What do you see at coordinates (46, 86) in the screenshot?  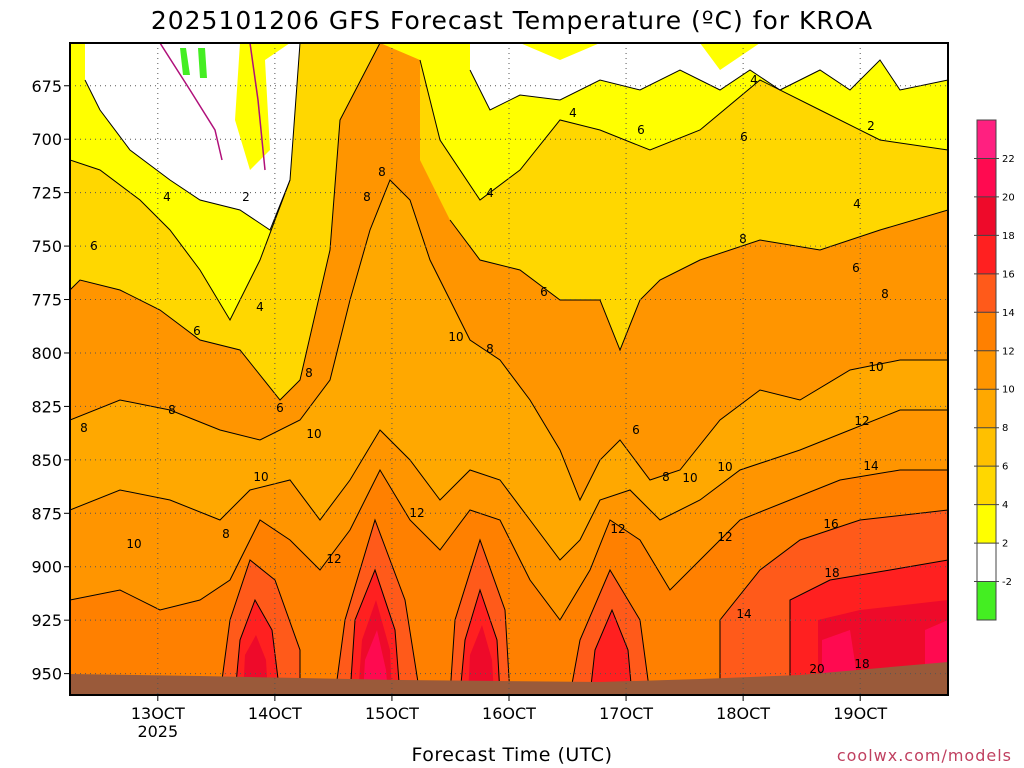 I see `y-tick-label: 675` at bounding box center [46, 86].